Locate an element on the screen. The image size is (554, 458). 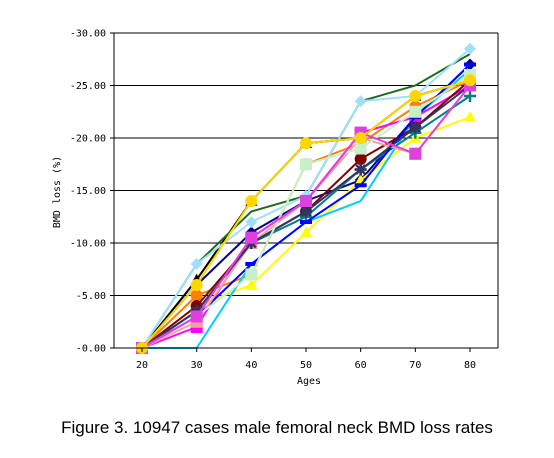
x-tick-label-5: 70 is located at coordinates (415, 365).